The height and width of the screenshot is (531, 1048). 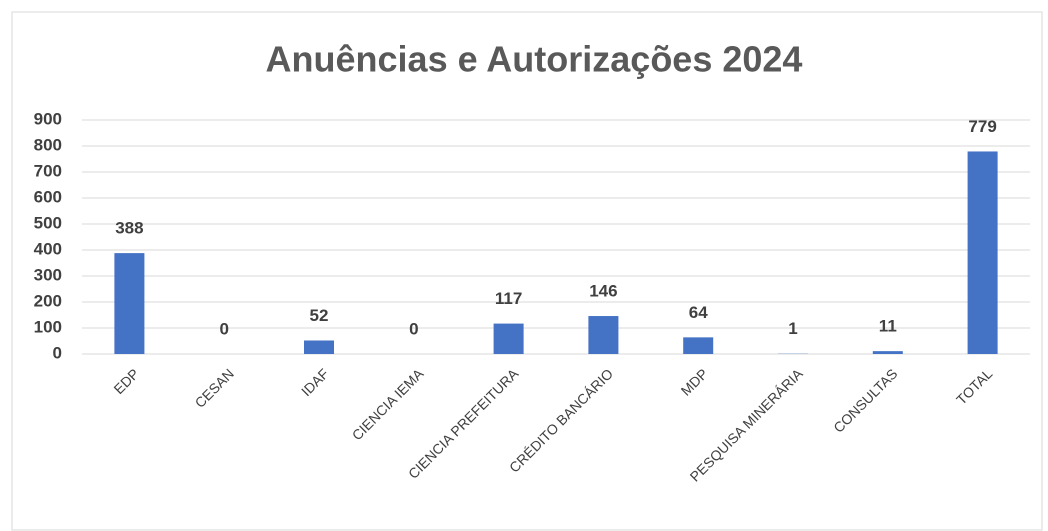 I want to click on y-tick-label: 200, so click(x=48, y=300).